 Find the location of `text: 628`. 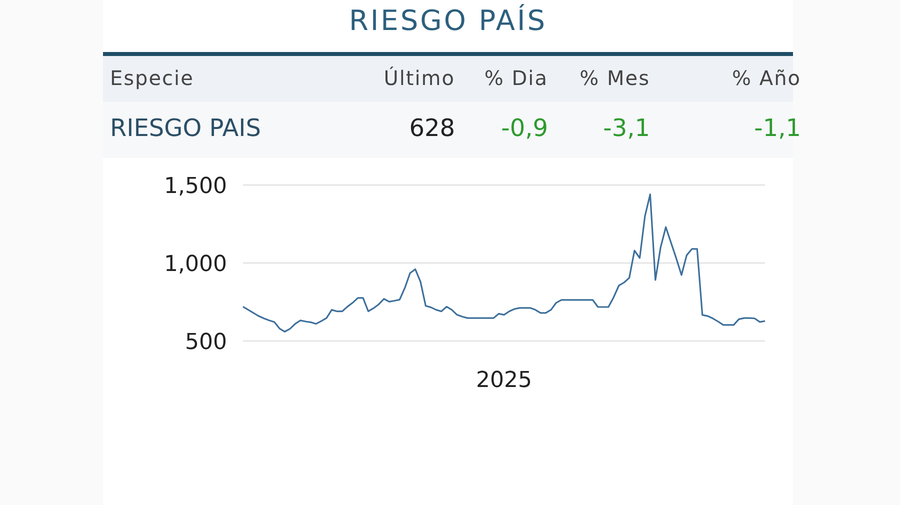

text: 628 is located at coordinates (432, 128).